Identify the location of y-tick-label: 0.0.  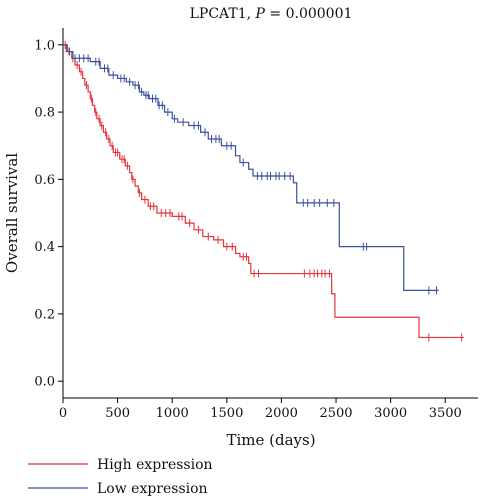
(44, 382).